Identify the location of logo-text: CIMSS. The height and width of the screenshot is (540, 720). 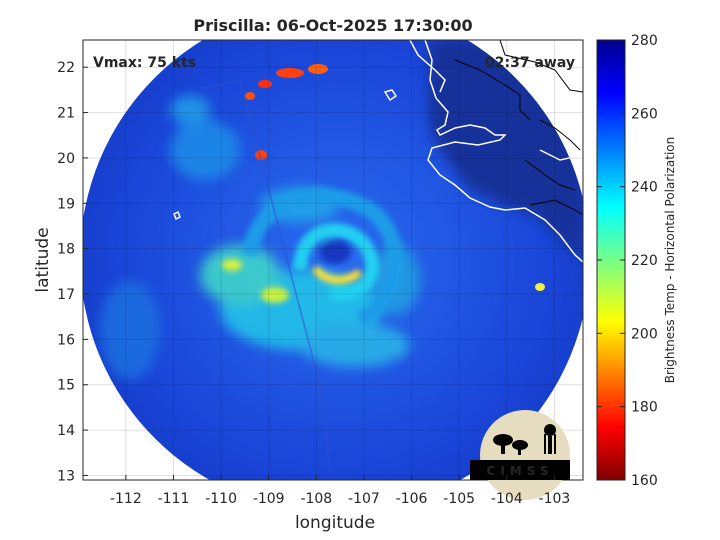
(520, 471).